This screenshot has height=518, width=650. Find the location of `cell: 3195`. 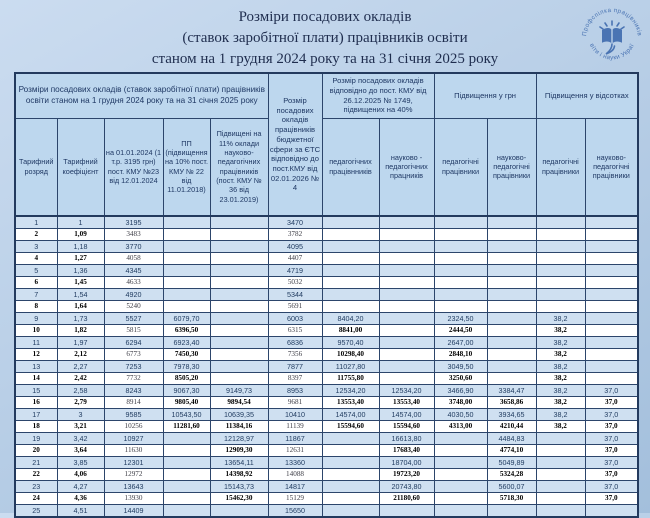

cell: 3195 is located at coordinates (133, 222).